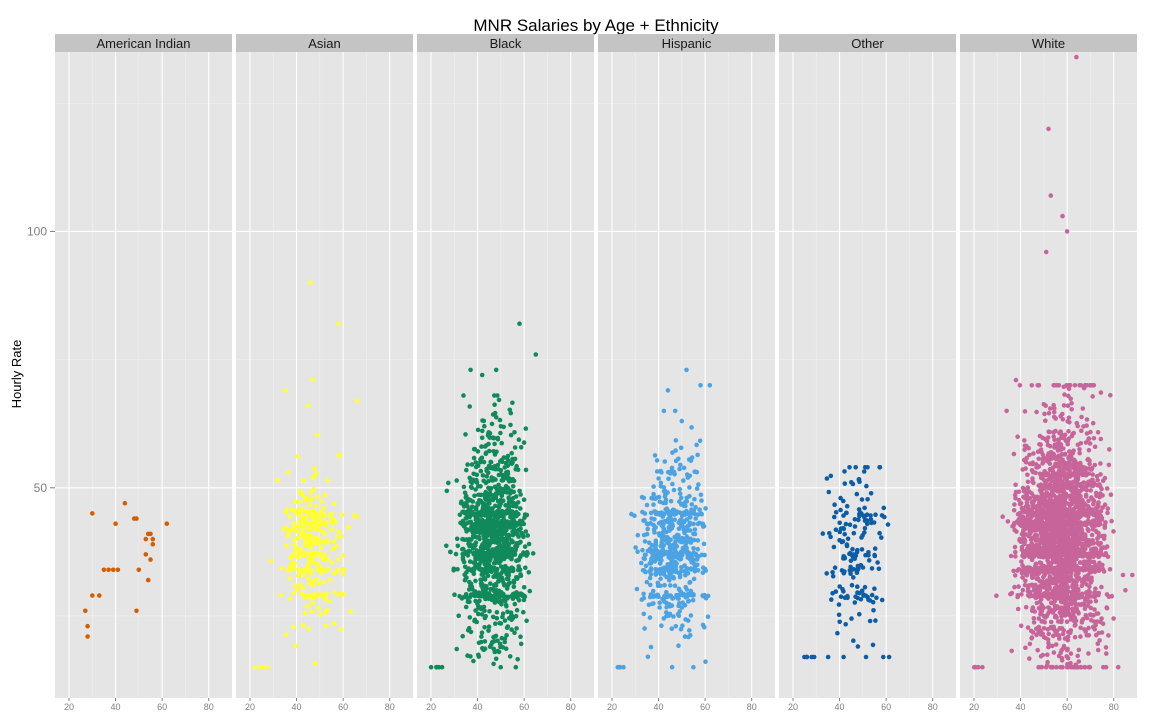  I want to click on x-tick-label: 40, so click(840, 707).